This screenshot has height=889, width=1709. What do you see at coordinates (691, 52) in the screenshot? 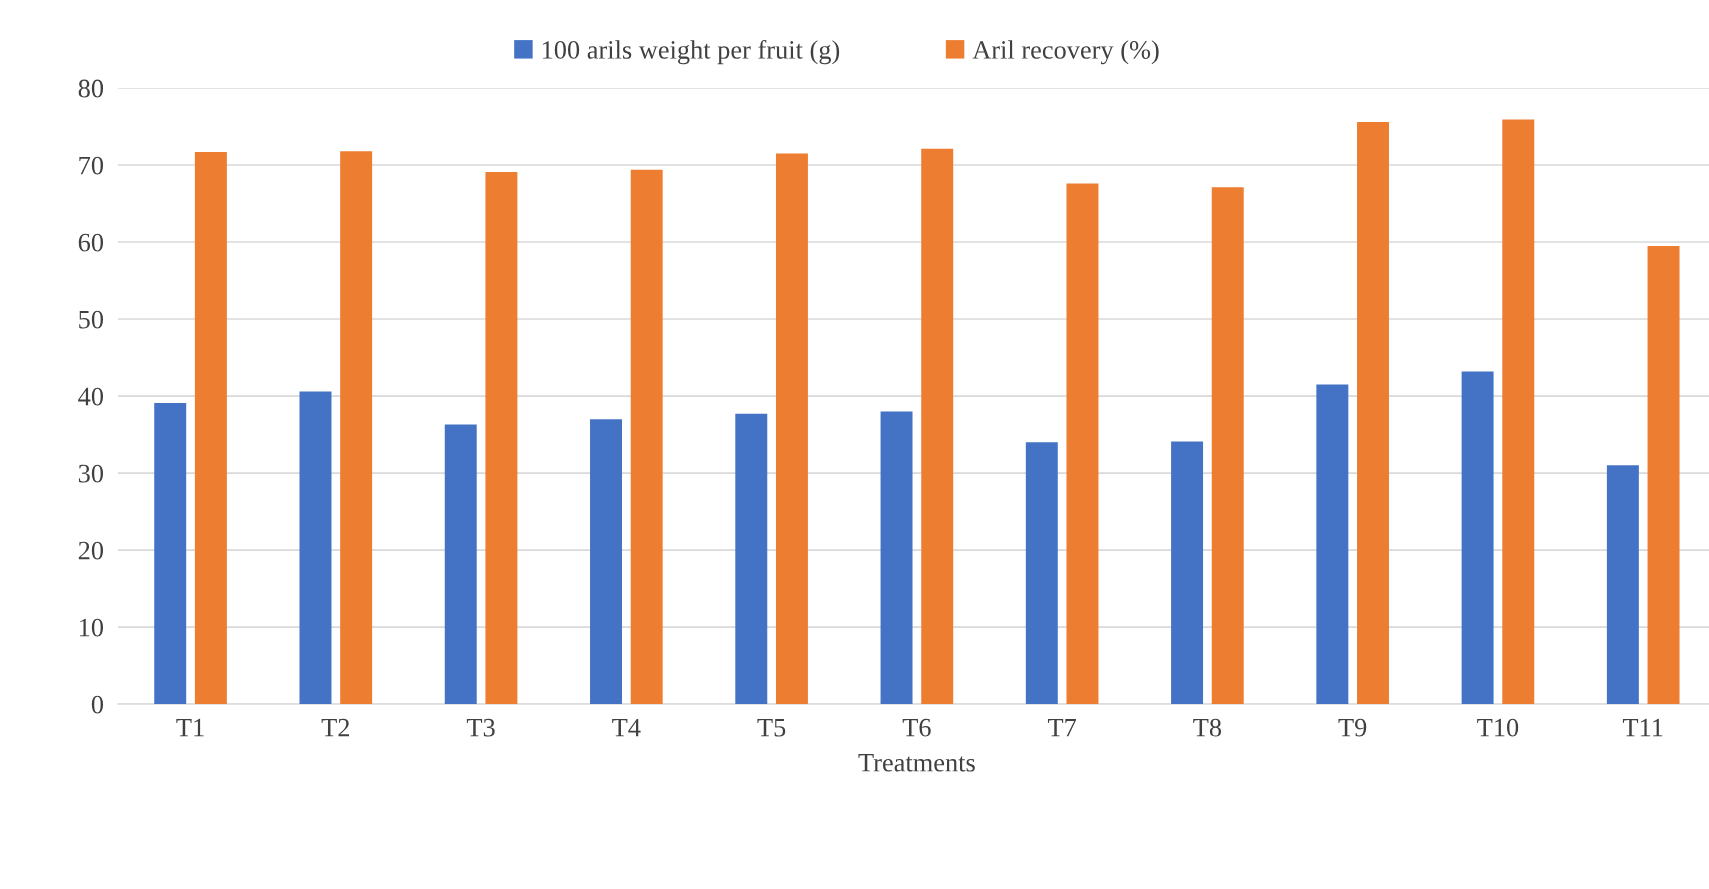
I see `legend-label: 100 arils weight per fruit (g)` at bounding box center [691, 52].